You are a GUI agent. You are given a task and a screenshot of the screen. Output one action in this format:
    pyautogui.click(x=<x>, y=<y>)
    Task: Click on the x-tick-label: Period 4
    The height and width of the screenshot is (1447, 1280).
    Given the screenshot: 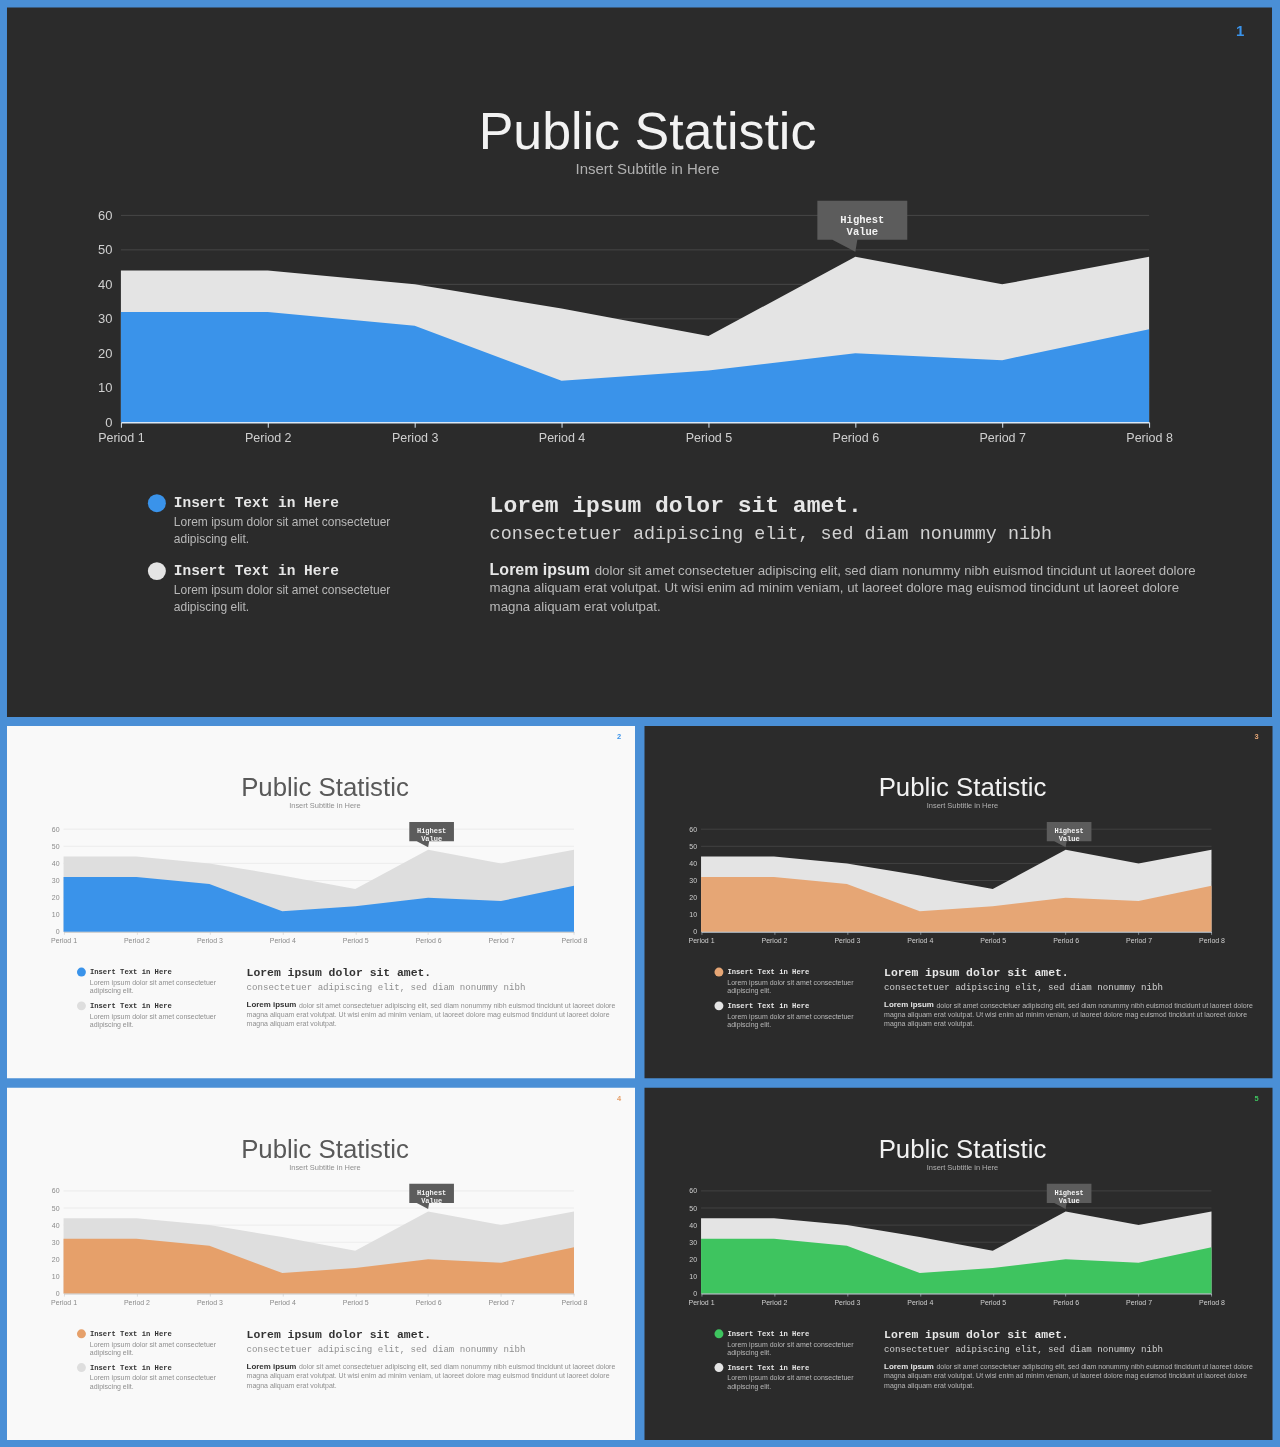 What is the action you would take?
    pyautogui.click(x=562, y=437)
    